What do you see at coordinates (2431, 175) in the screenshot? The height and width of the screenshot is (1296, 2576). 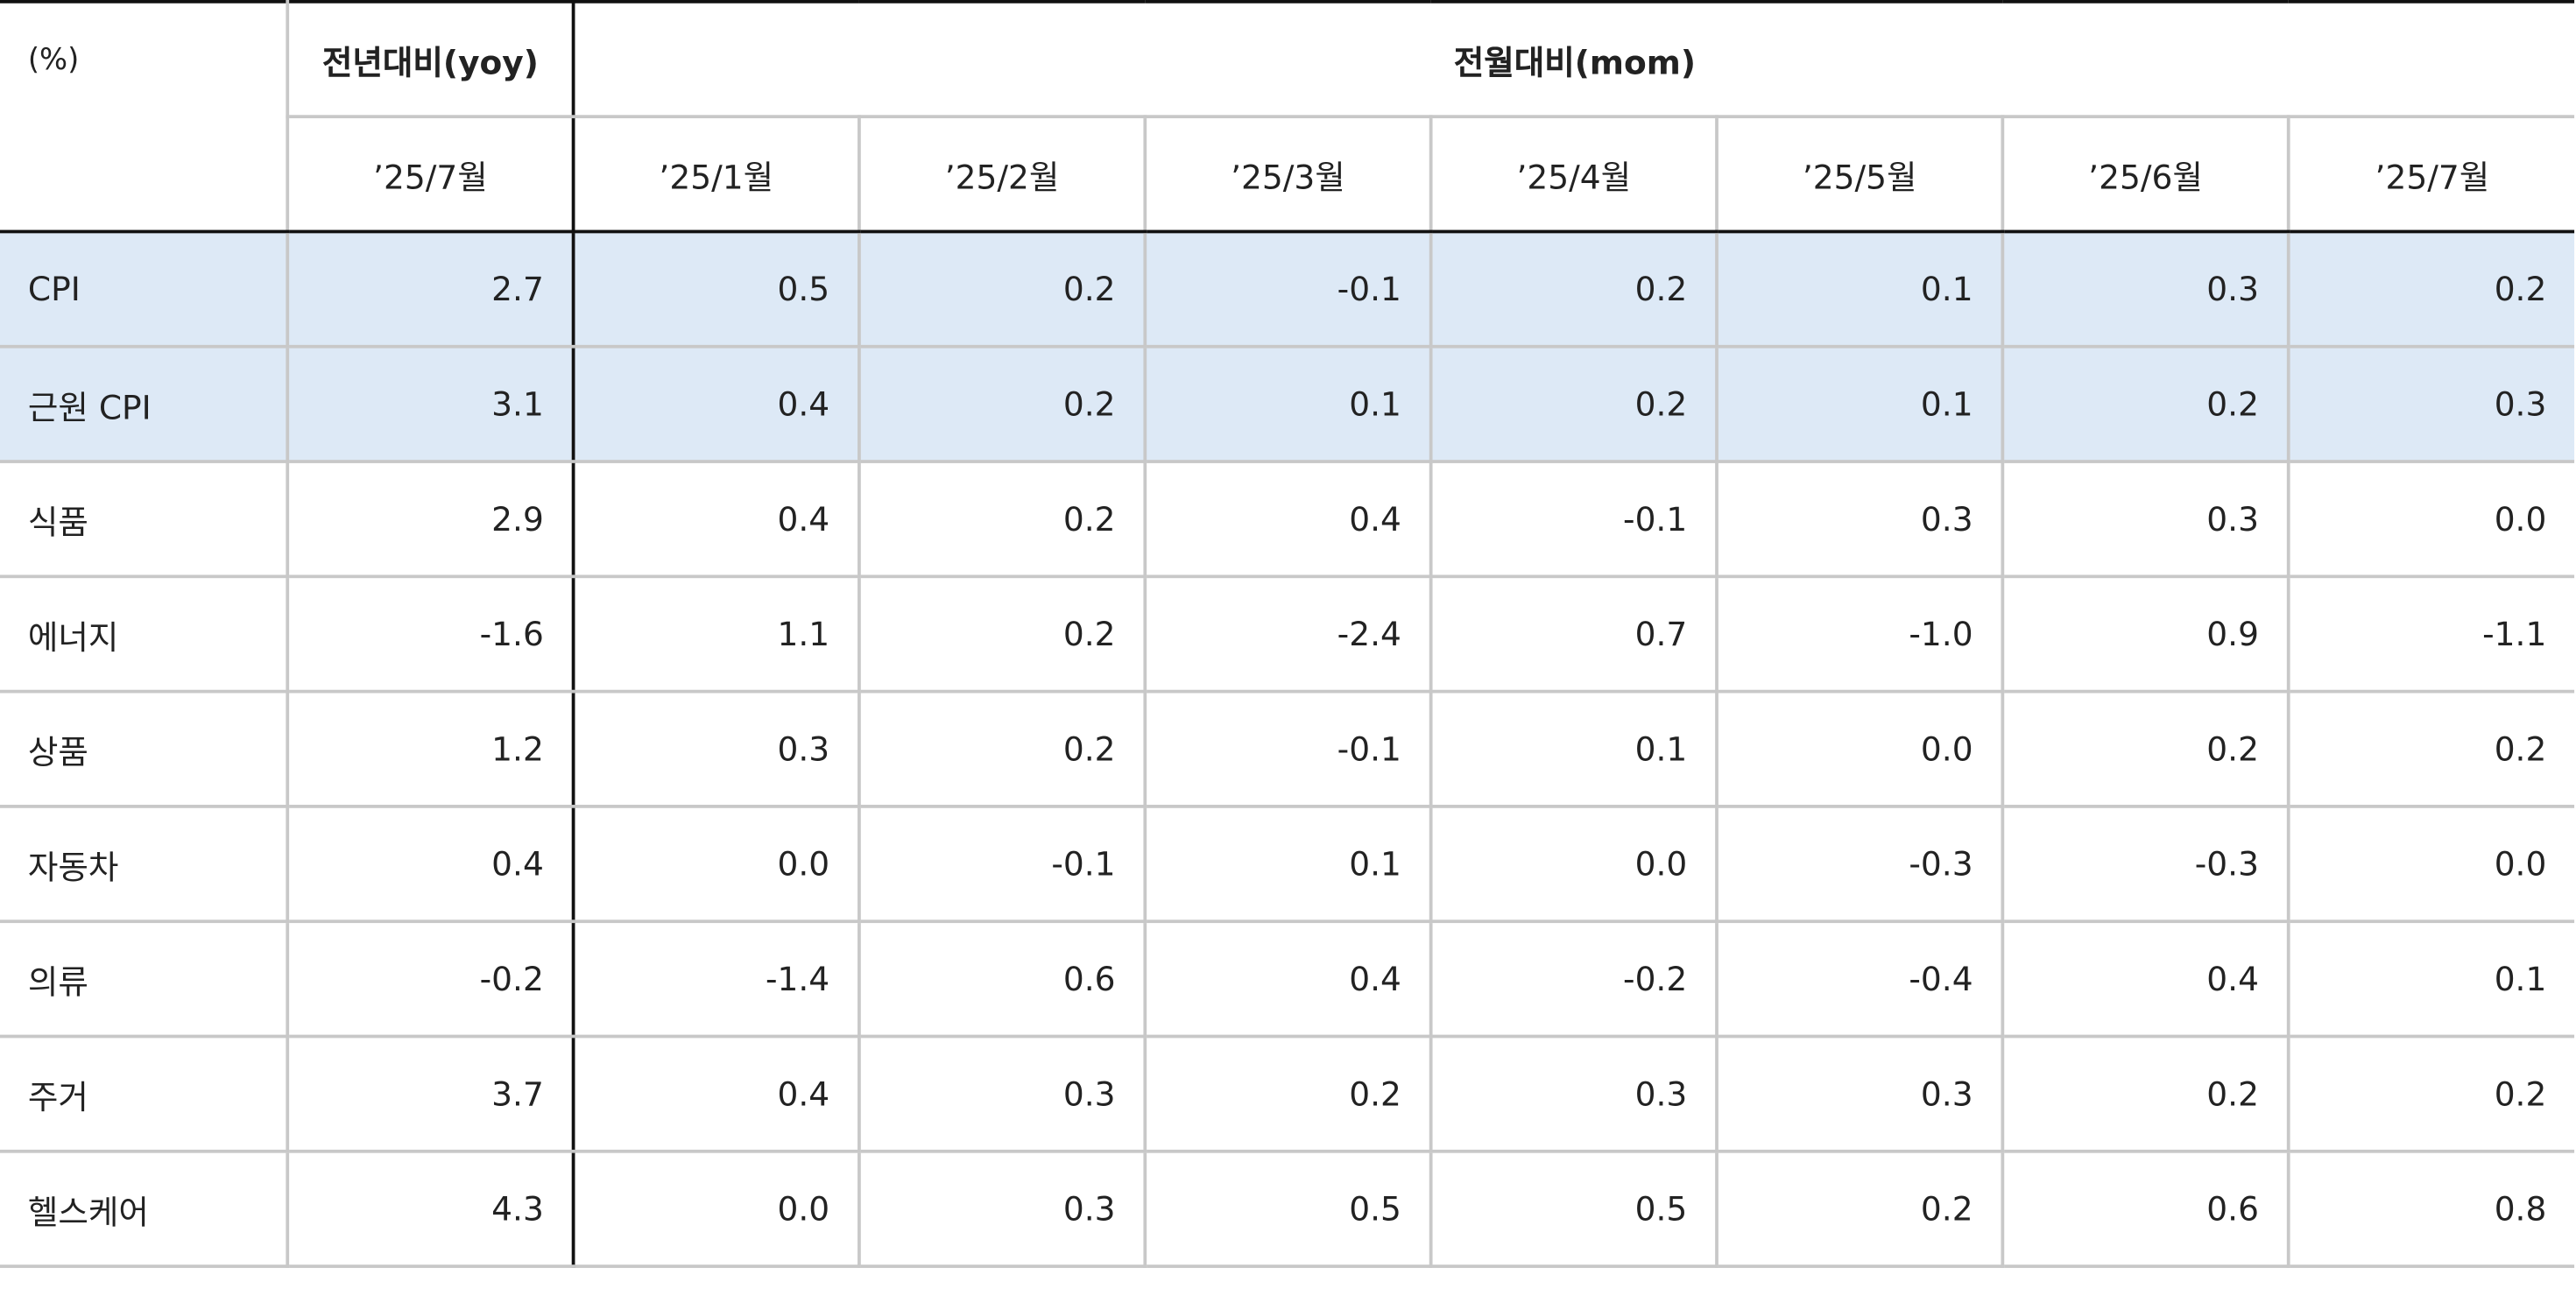 I see `column-header-mom: ’25/7월` at bounding box center [2431, 175].